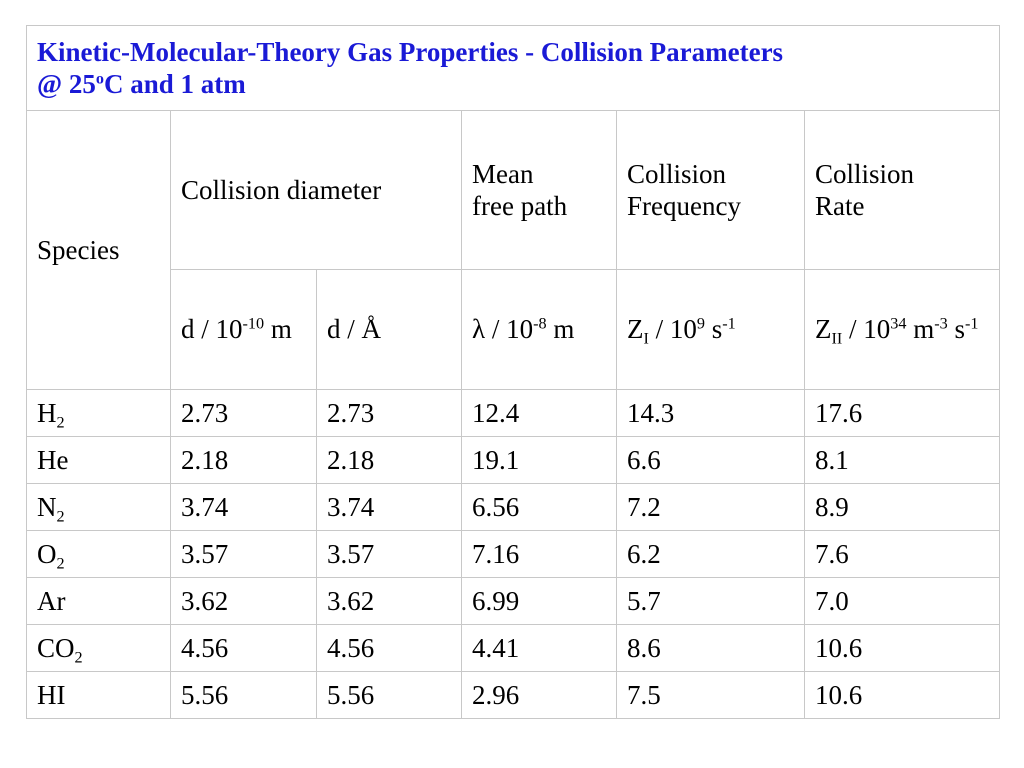 The width and height of the screenshot is (1024, 768). I want to click on z1-cell: 7.5, so click(710, 695).